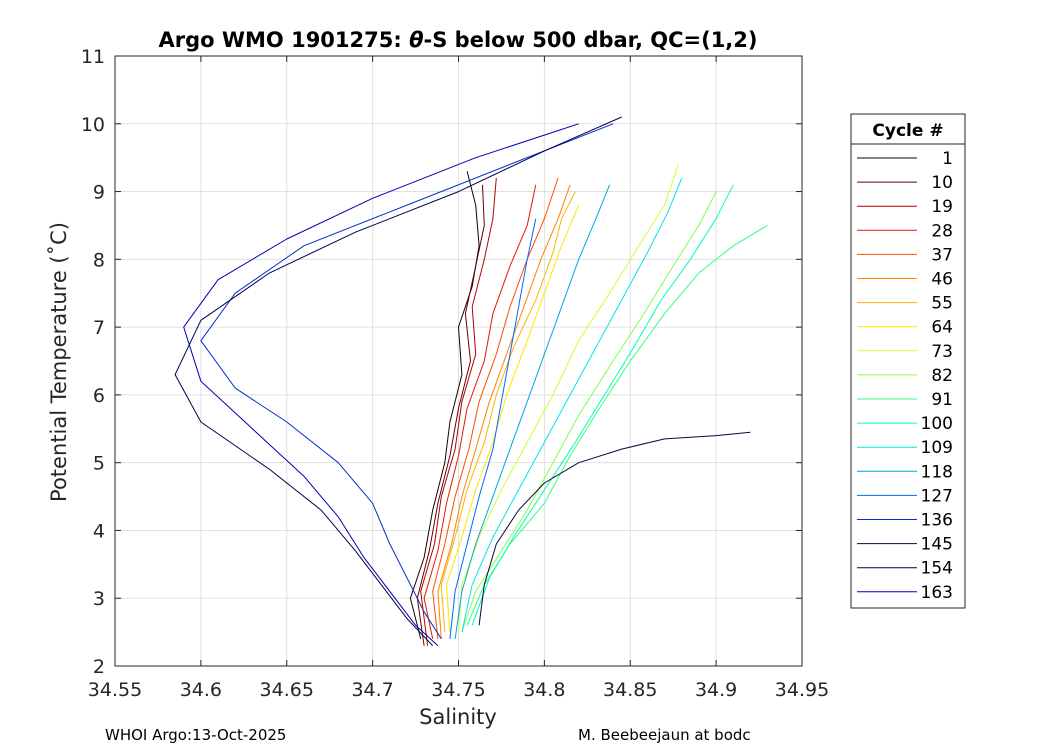 The width and height of the screenshot is (1050, 750). I want to click on legend-item: 145, so click(905, 545).